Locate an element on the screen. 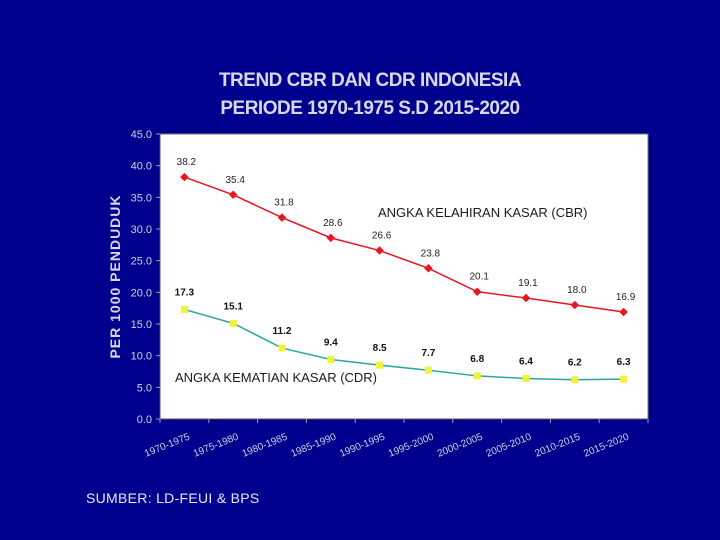 The width and height of the screenshot is (720, 540). cbr-data-label: 16.9 is located at coordinates (626, 297).